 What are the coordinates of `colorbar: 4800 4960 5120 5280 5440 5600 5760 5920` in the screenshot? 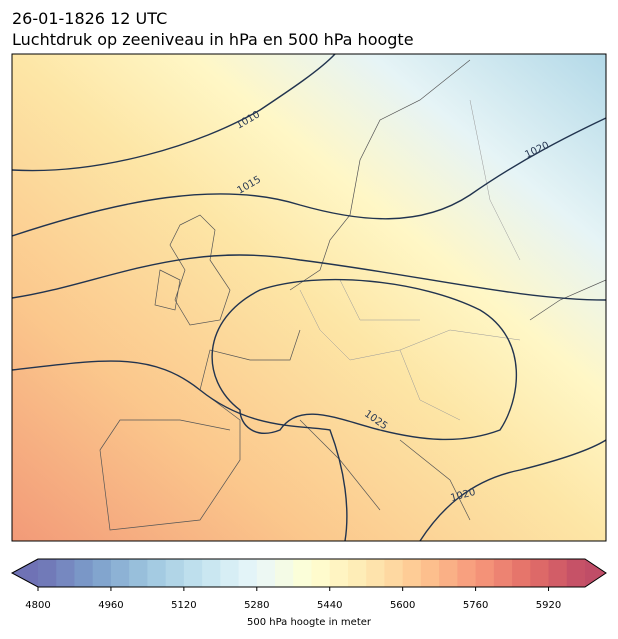 It's located at (308, 584).